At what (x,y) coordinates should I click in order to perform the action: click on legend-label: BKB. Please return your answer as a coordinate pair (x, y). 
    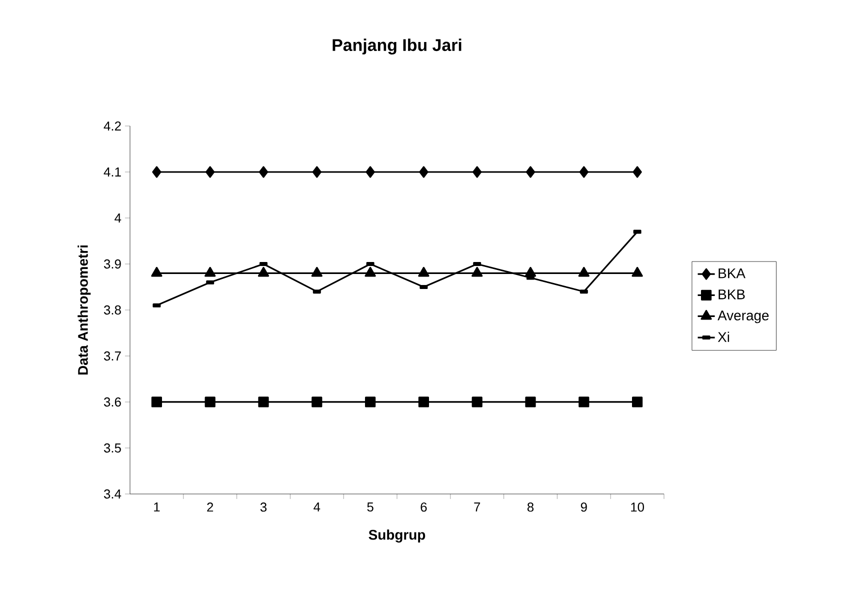
    Looking at the image, I should click on (731, 295).